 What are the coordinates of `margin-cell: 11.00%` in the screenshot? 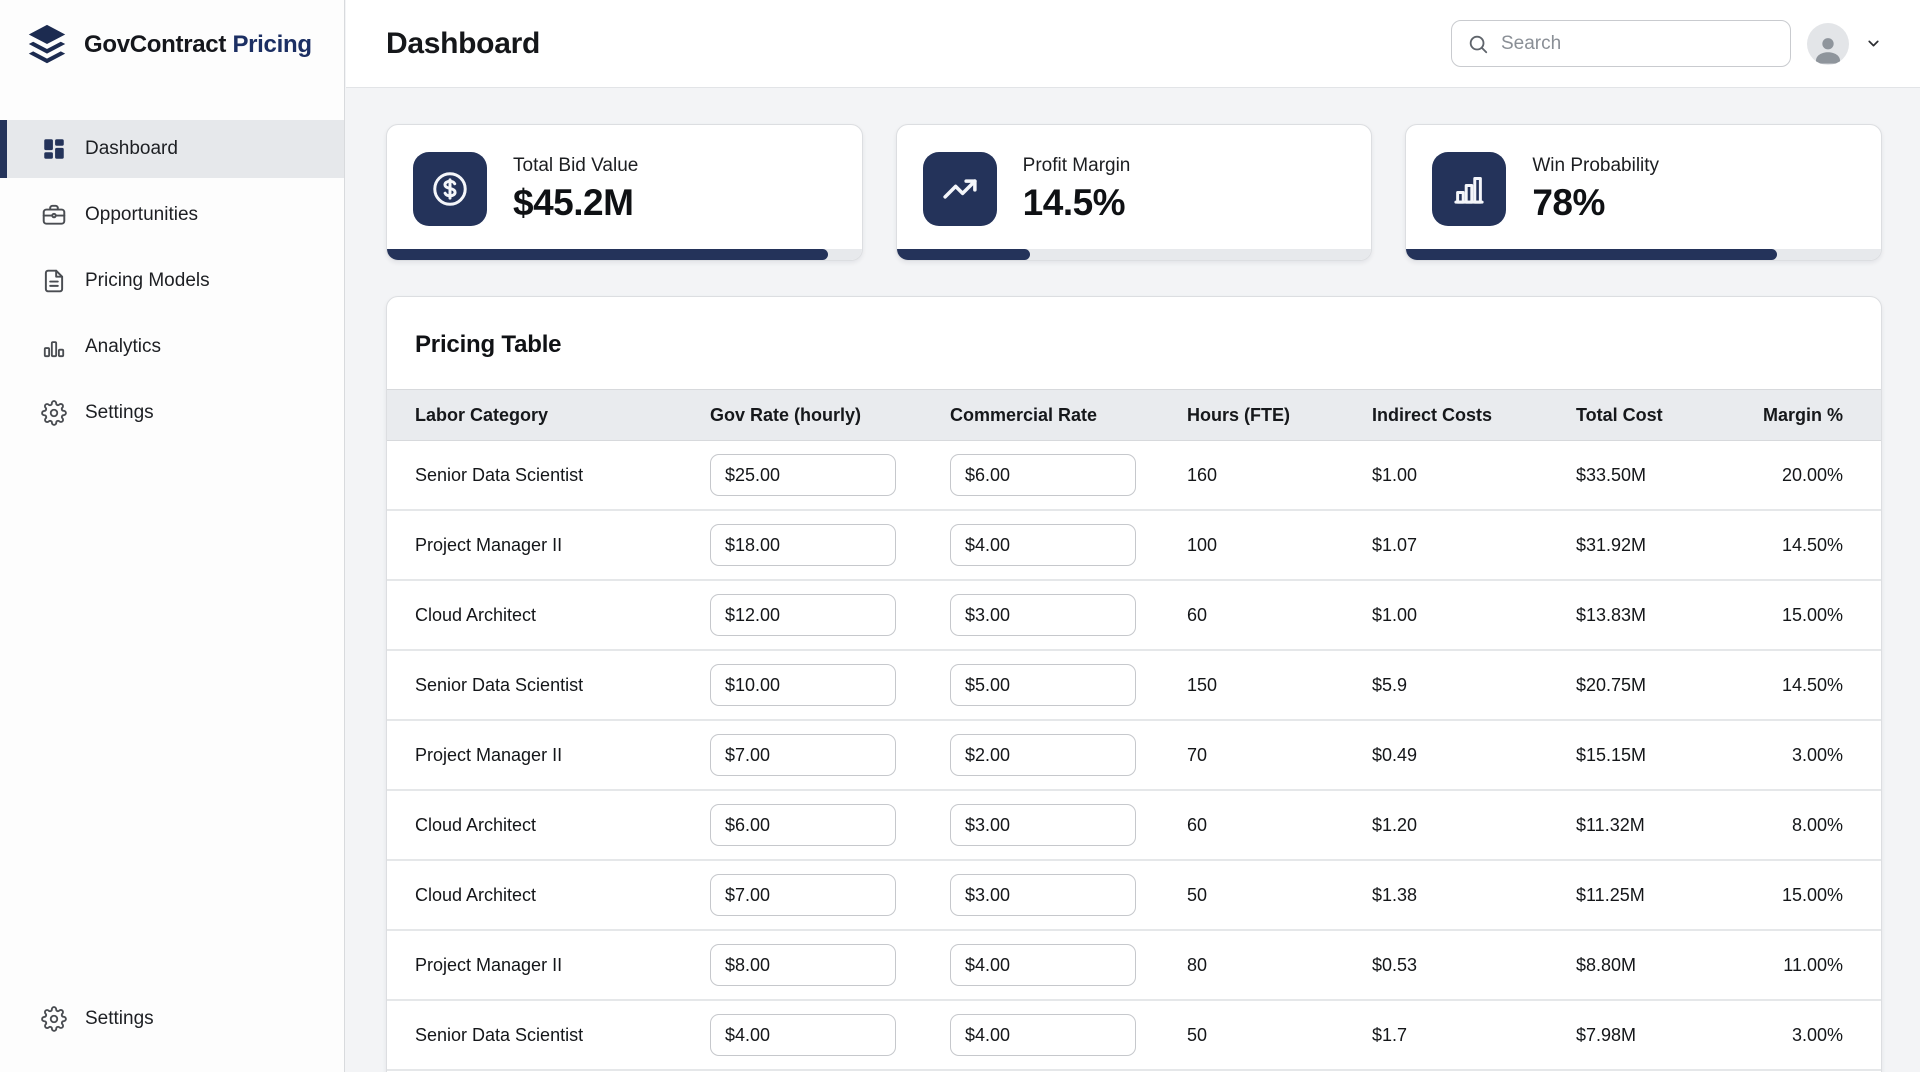 It's located at (1813, 964).